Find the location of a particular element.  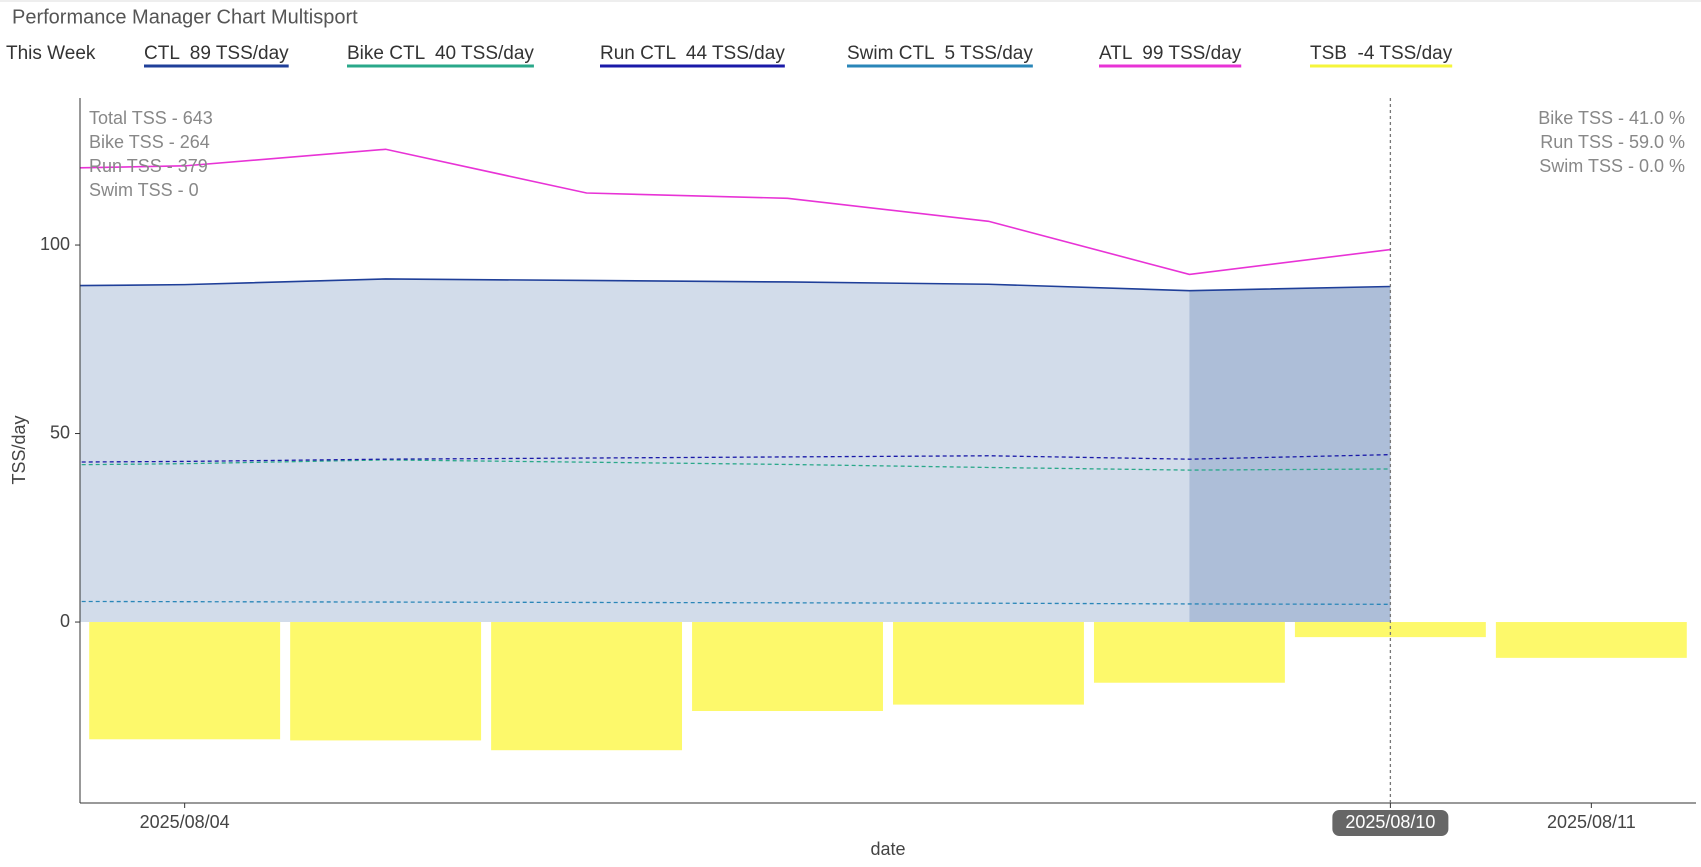

annotation-left: Bike TSS - 264 is located at coordinates (149, 142).